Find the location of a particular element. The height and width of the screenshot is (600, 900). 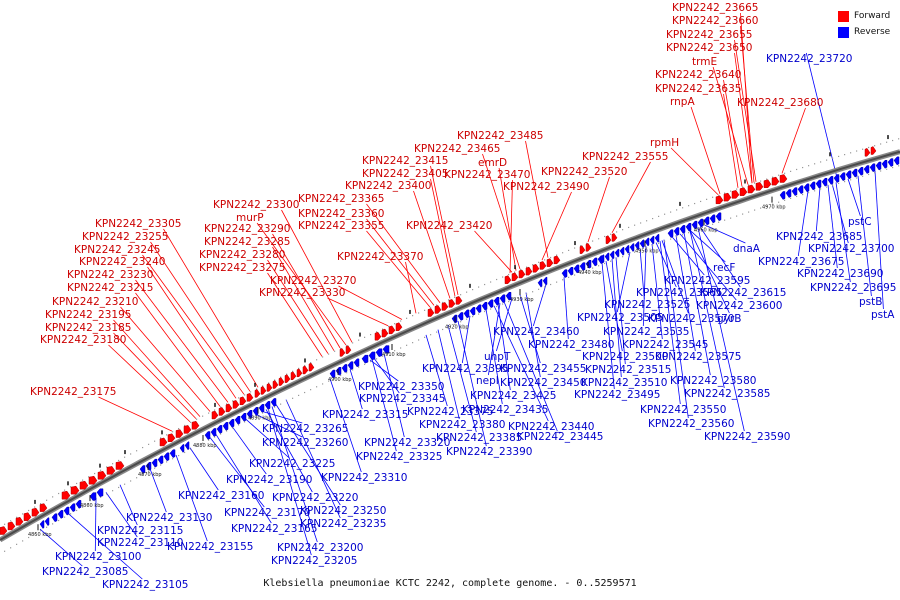

reverse-label-kpn2242-23190: KPN2242_23190 is located at coordinates (269, 480).